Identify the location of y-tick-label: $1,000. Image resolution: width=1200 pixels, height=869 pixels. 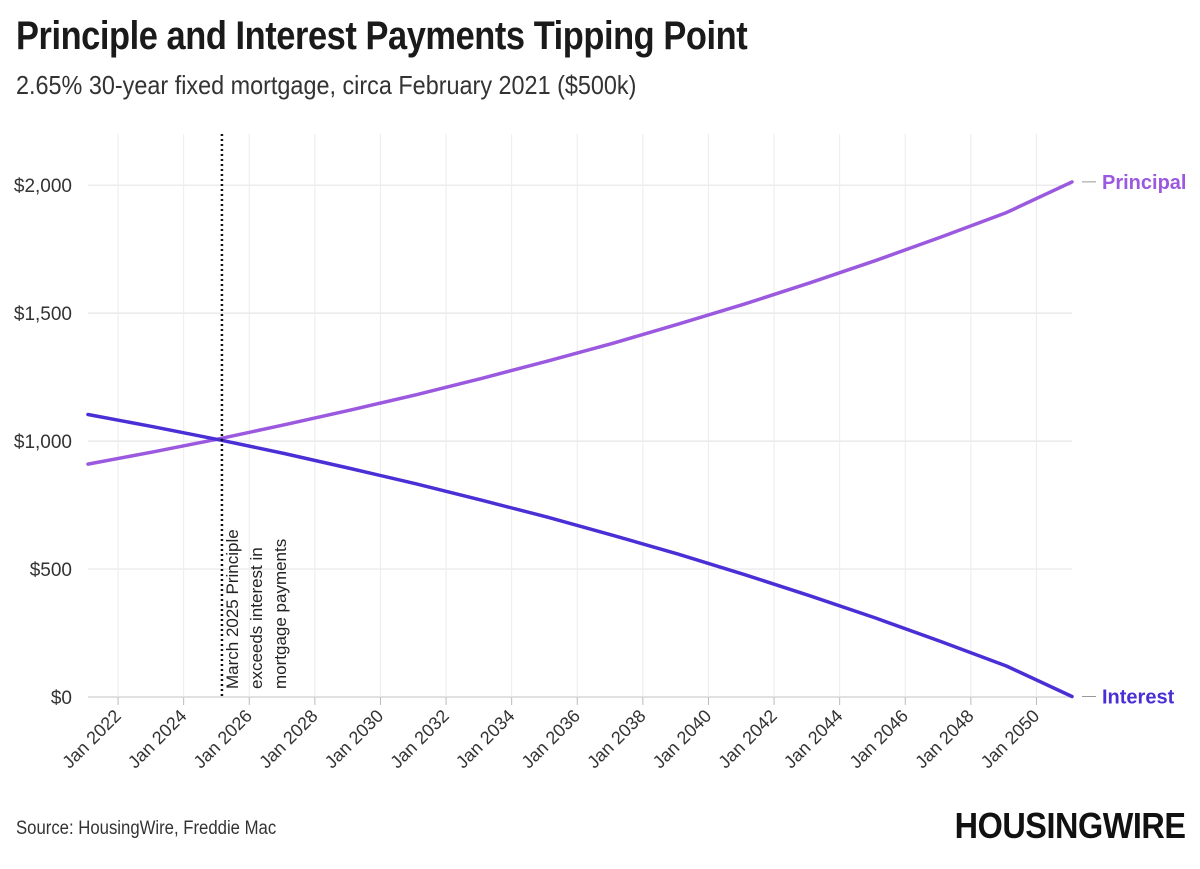
(43, 442).